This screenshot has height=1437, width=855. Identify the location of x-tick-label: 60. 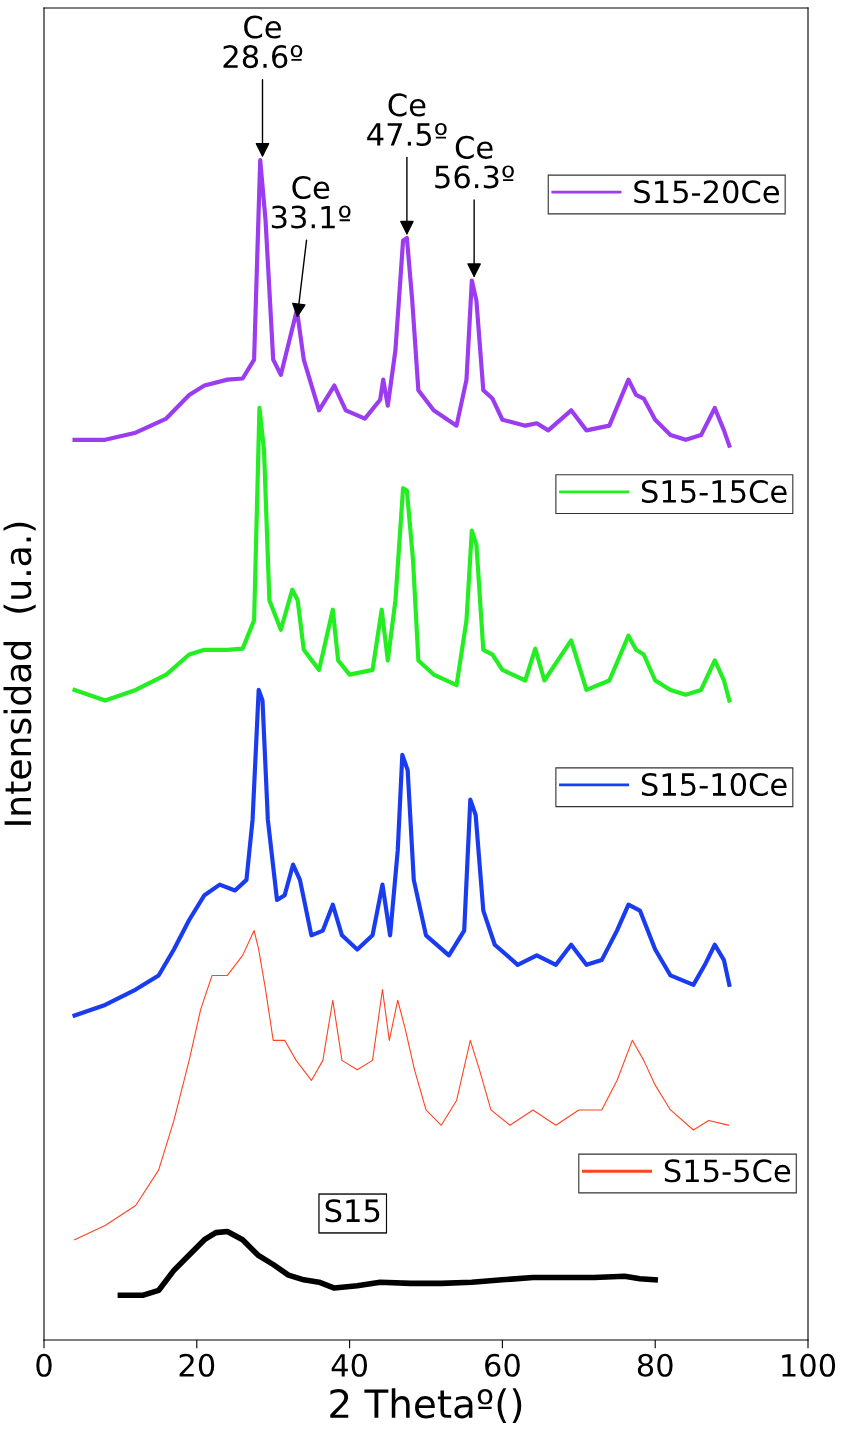
(502, 1365).